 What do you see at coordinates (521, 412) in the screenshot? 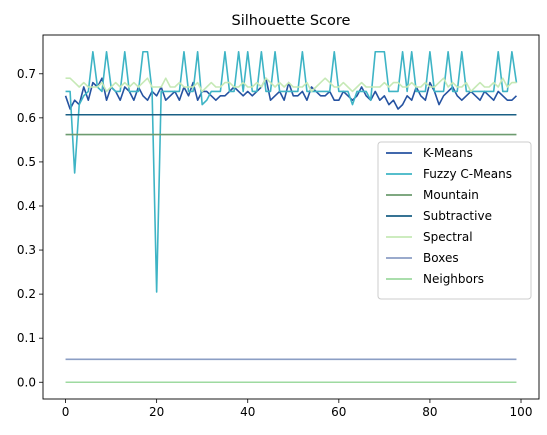
I see `x-tick-label: 100` at bounding box center [521, 412].